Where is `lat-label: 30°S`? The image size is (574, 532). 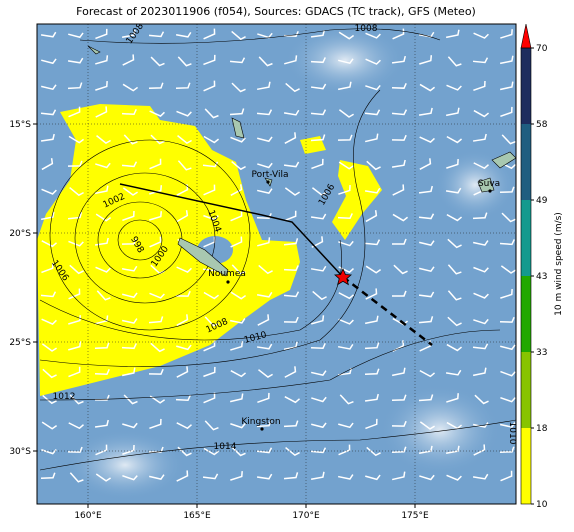
lat-label: 30°S is located at coordinates (20, 452).